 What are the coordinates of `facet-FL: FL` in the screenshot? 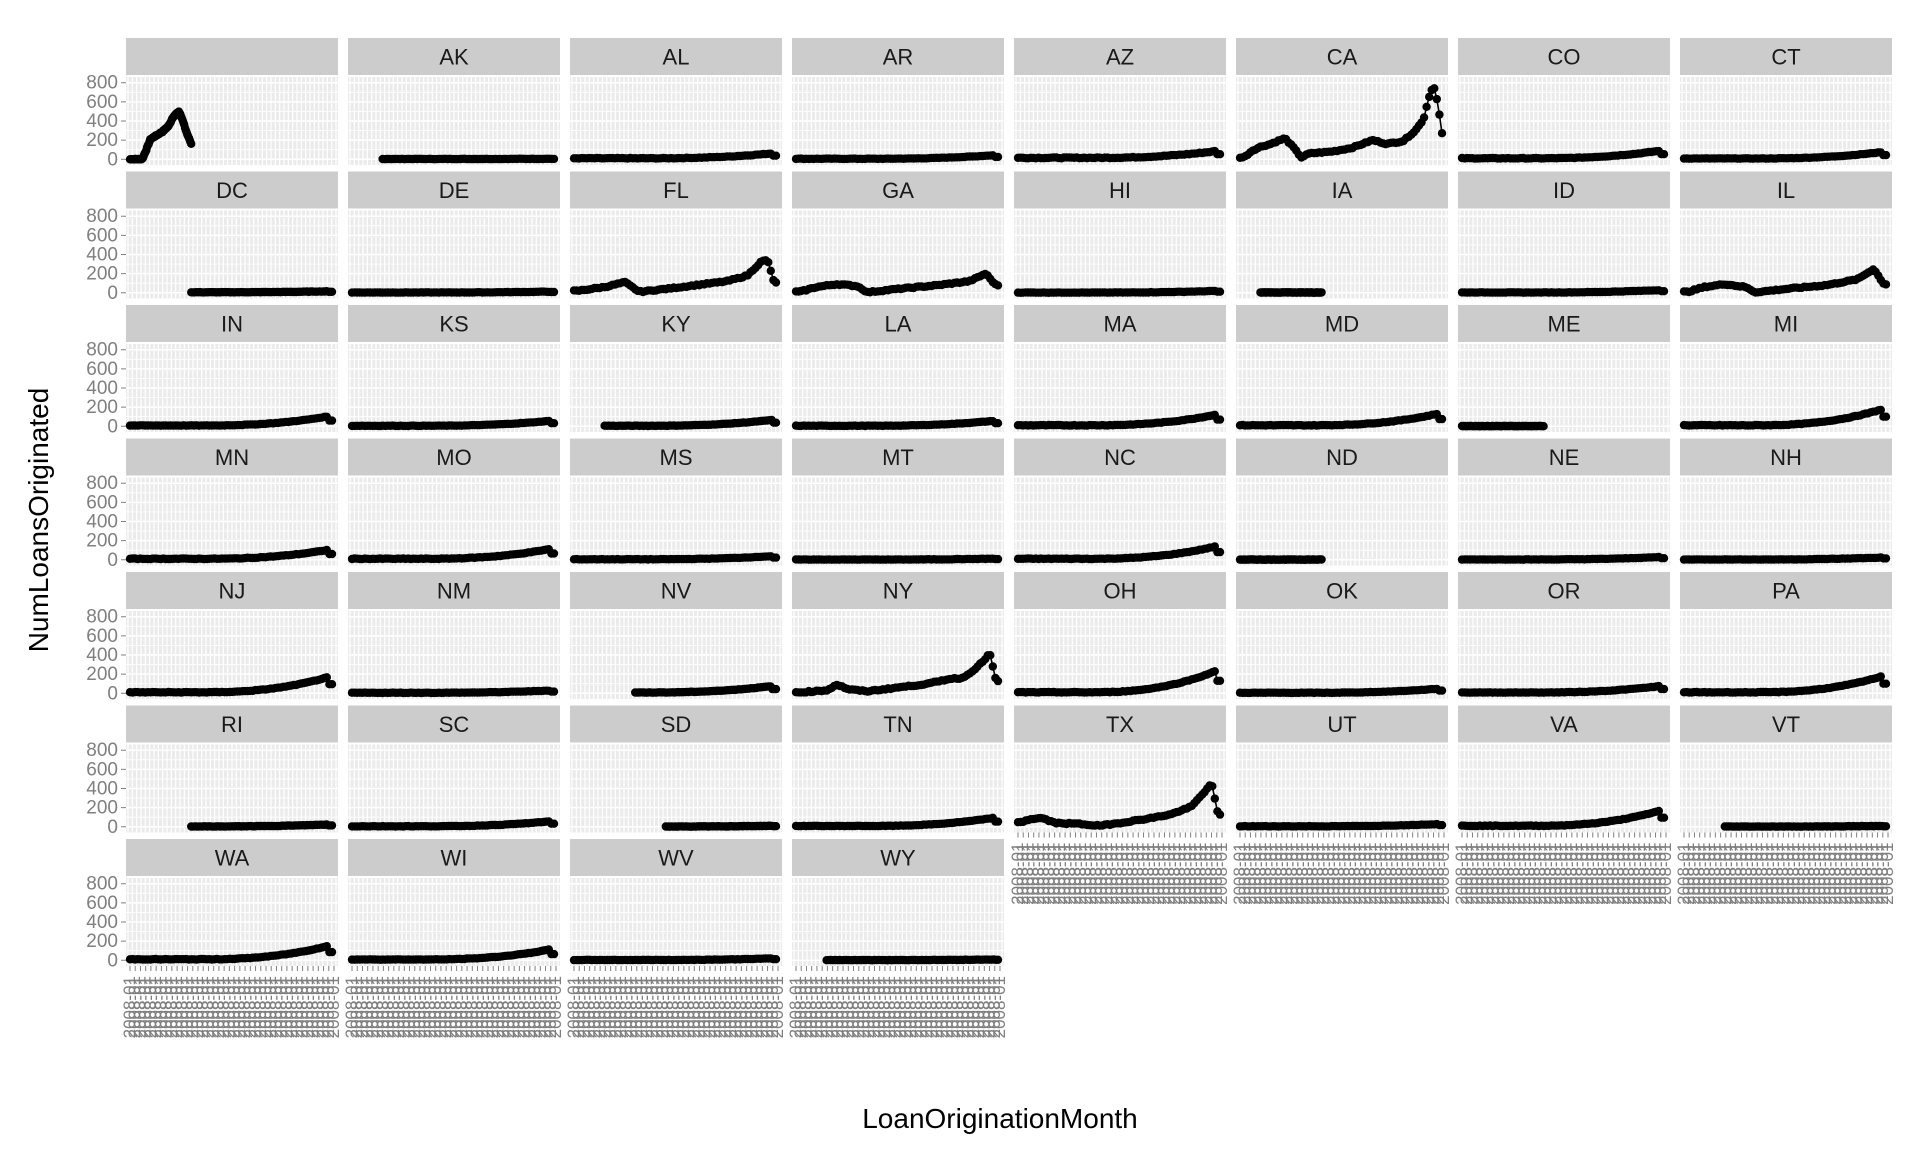 It's located at (675, 235).